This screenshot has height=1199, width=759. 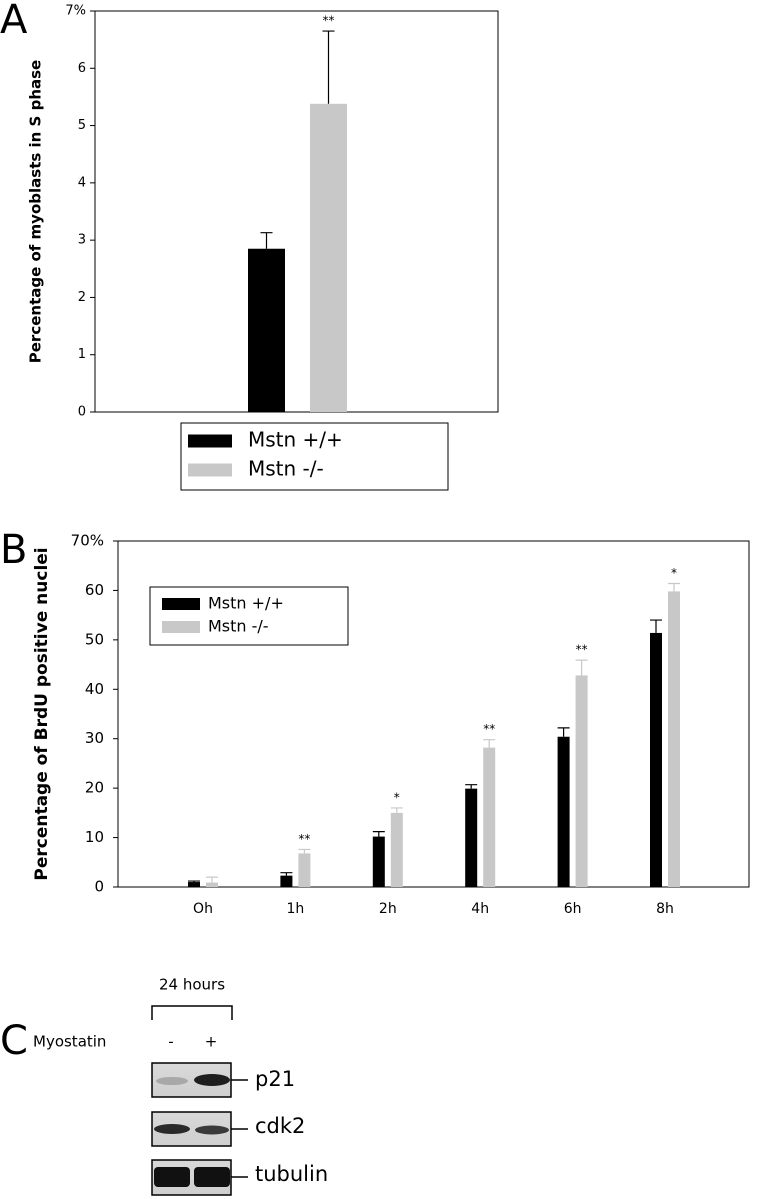 What do you see at coordinates (94, 837) in the screenshot?
I see `y-tick-label: 10` at bounding box center [94, 837].